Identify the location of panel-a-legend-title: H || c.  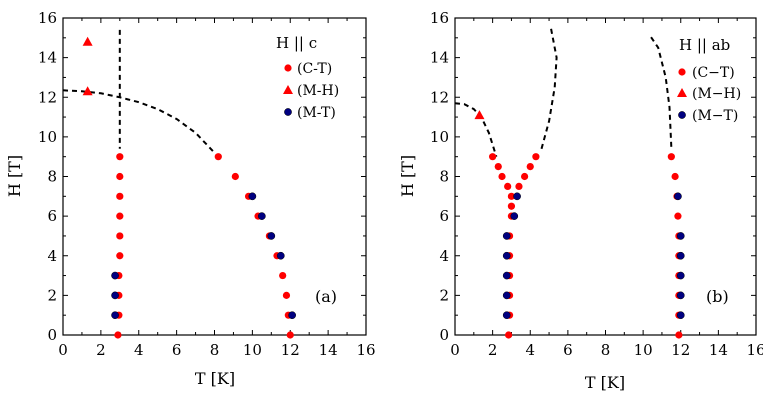
(296, 43).